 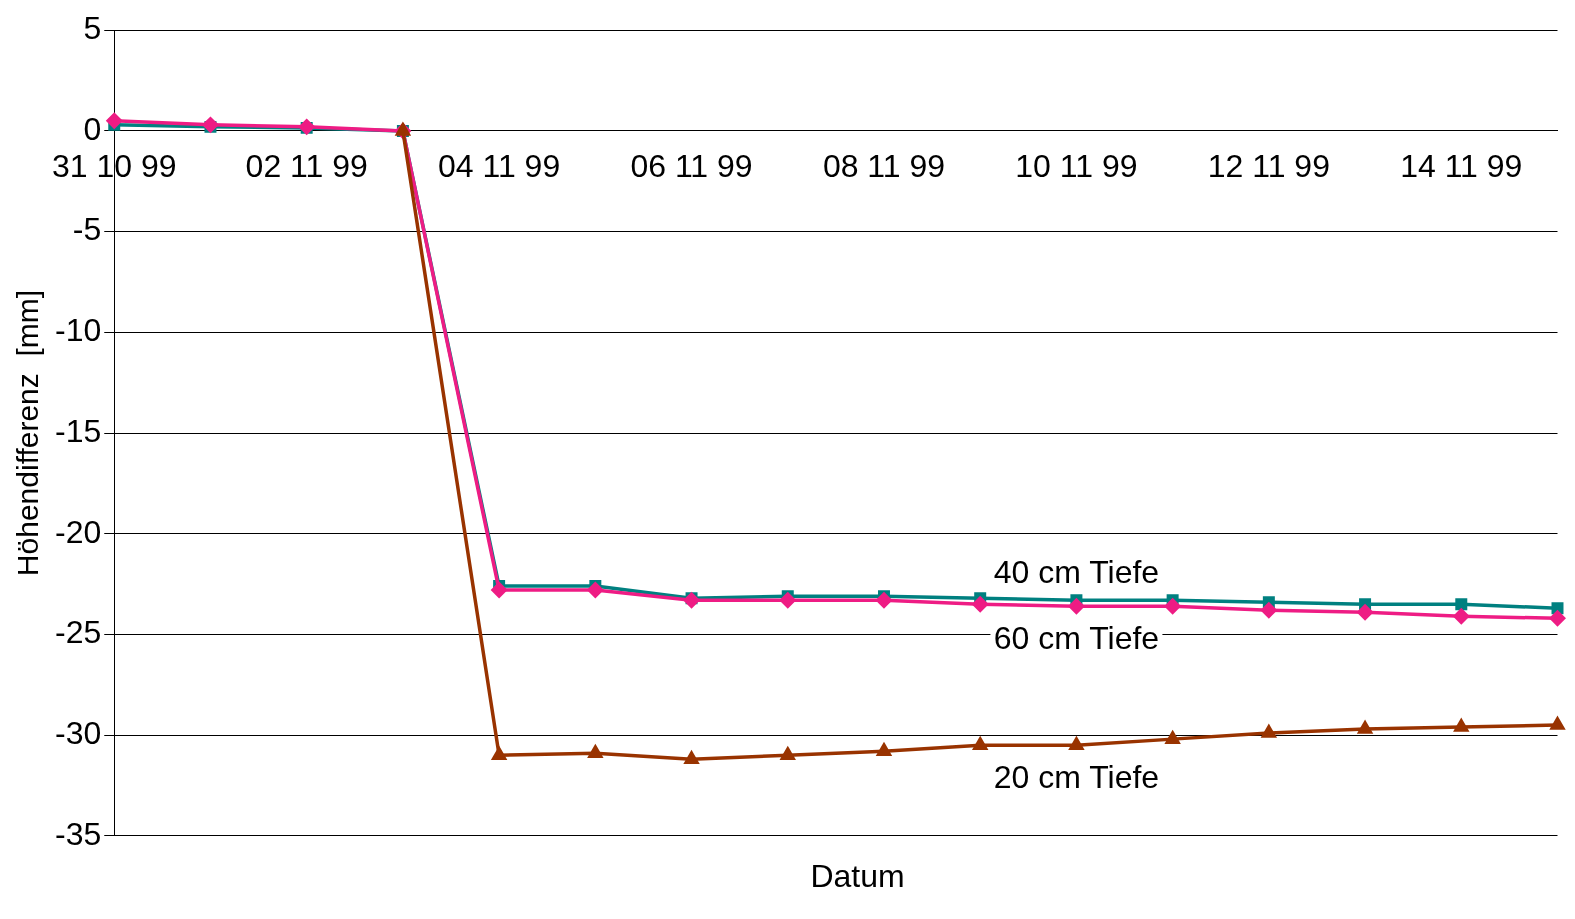 What do you see at coordinates (1076, 165) in the screenshot?
I see `x-tick-label: 10 11 99` at bounding box center [1076, 165].